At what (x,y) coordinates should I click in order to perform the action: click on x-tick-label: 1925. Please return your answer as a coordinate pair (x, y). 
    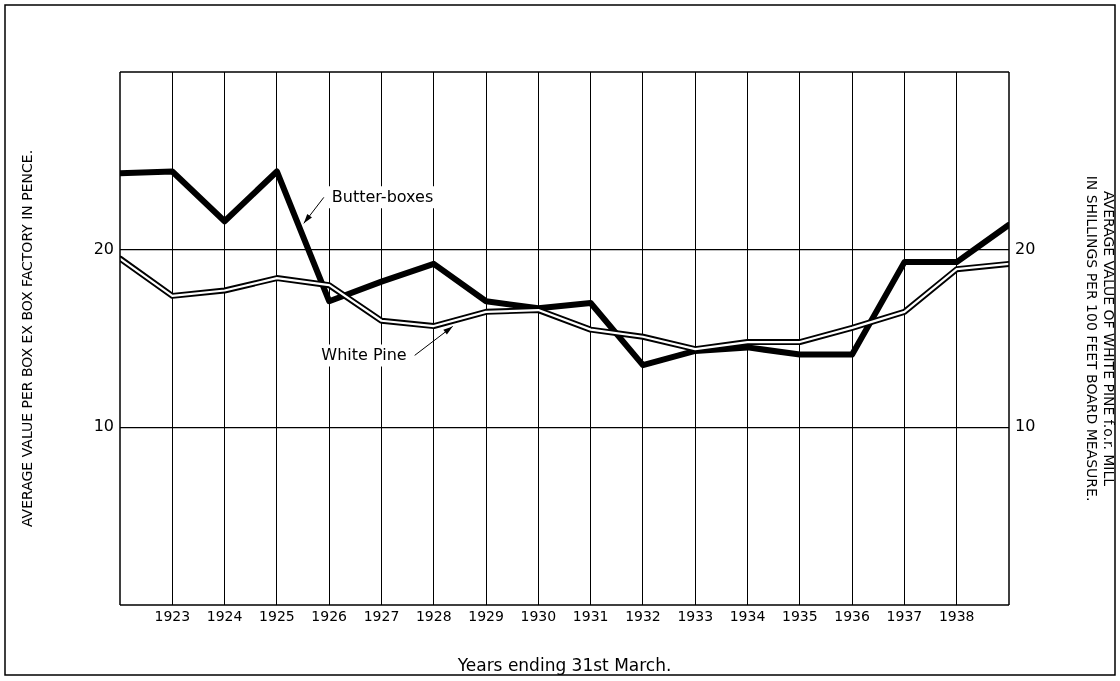
    Looking at the image, I should click on (277, 616).